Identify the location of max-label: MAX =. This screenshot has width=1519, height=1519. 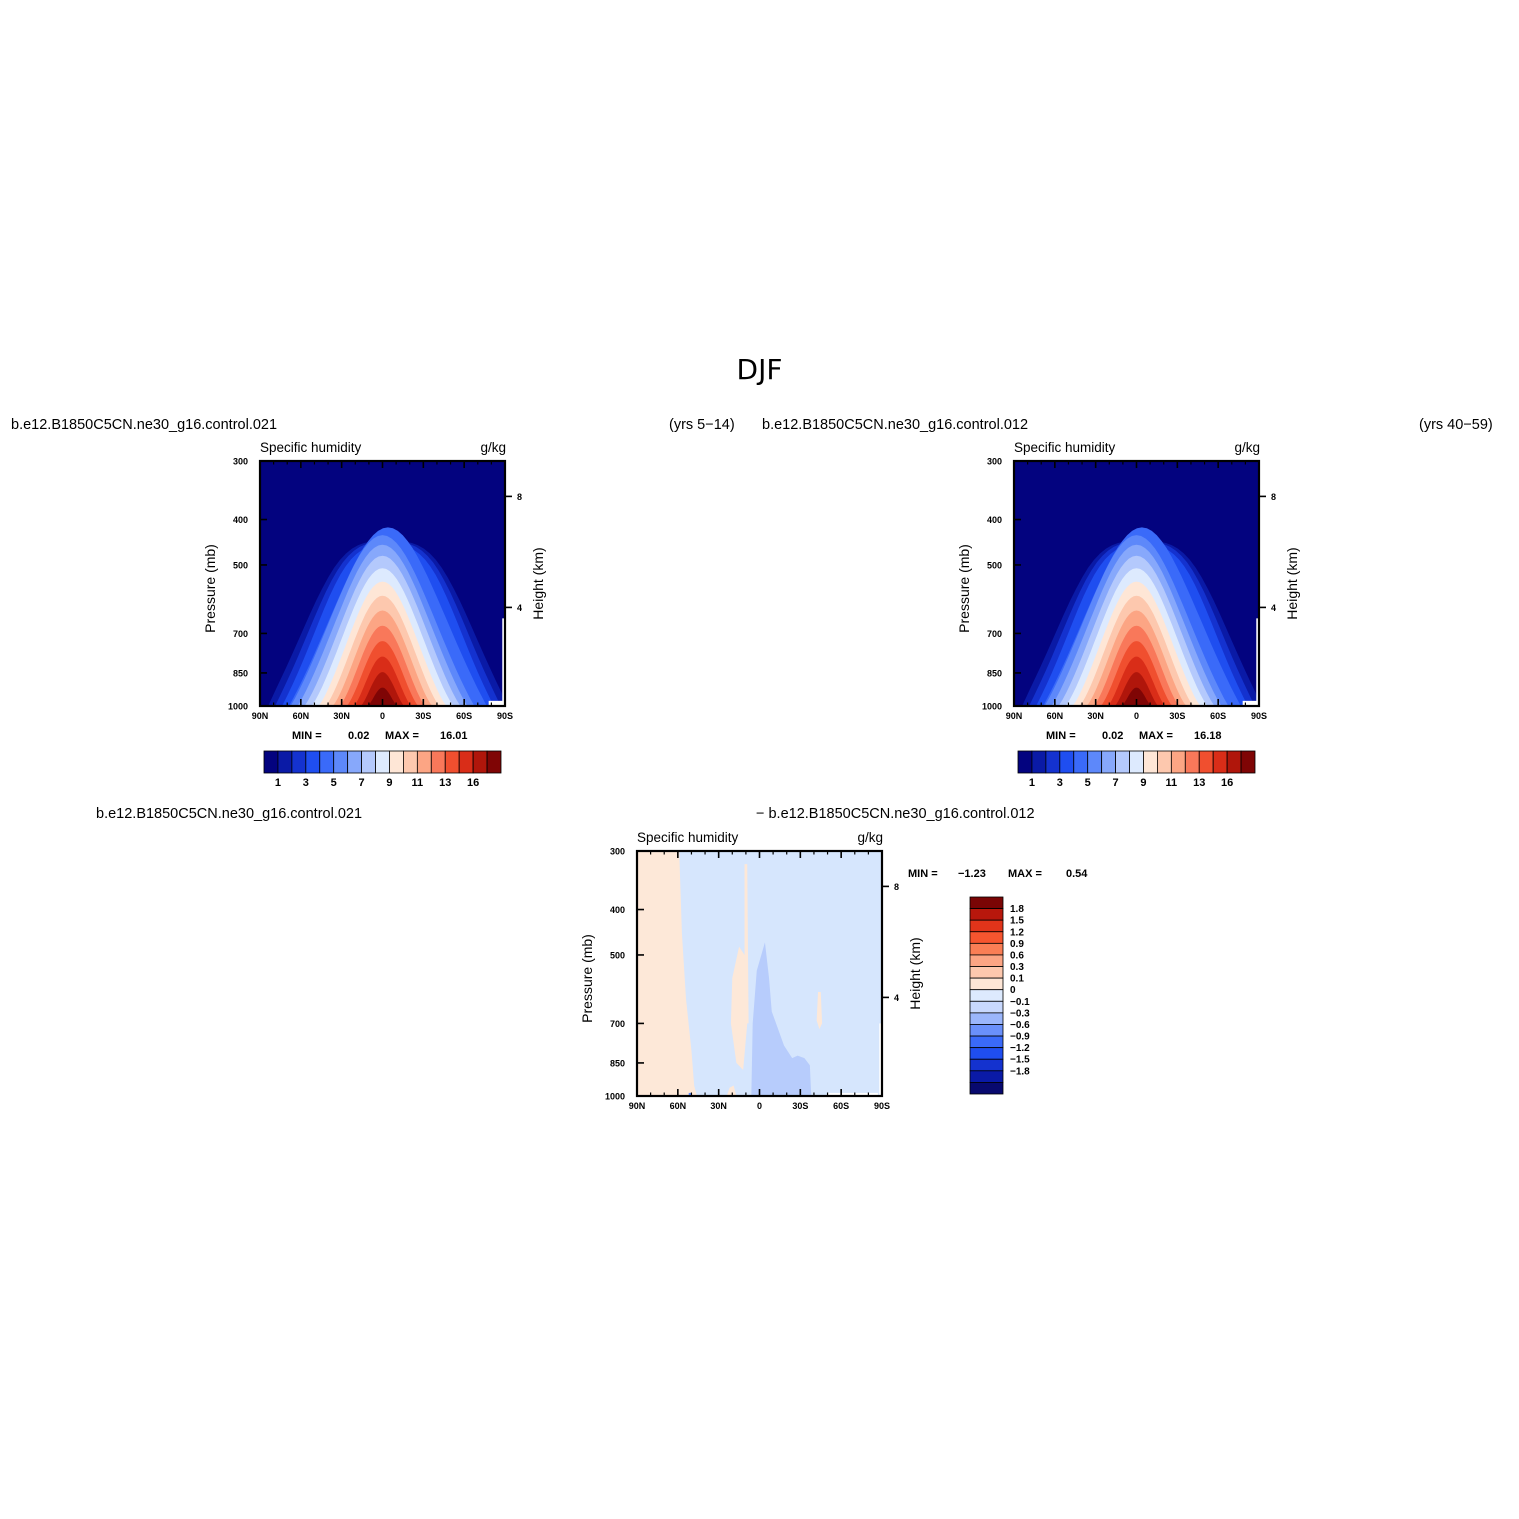
(1025, 874).